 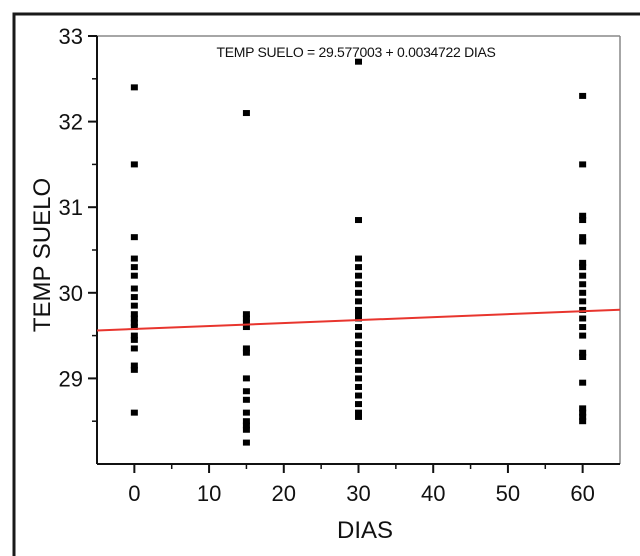 I want to click on y-tick-label: 30, so click(x=71, y=293).